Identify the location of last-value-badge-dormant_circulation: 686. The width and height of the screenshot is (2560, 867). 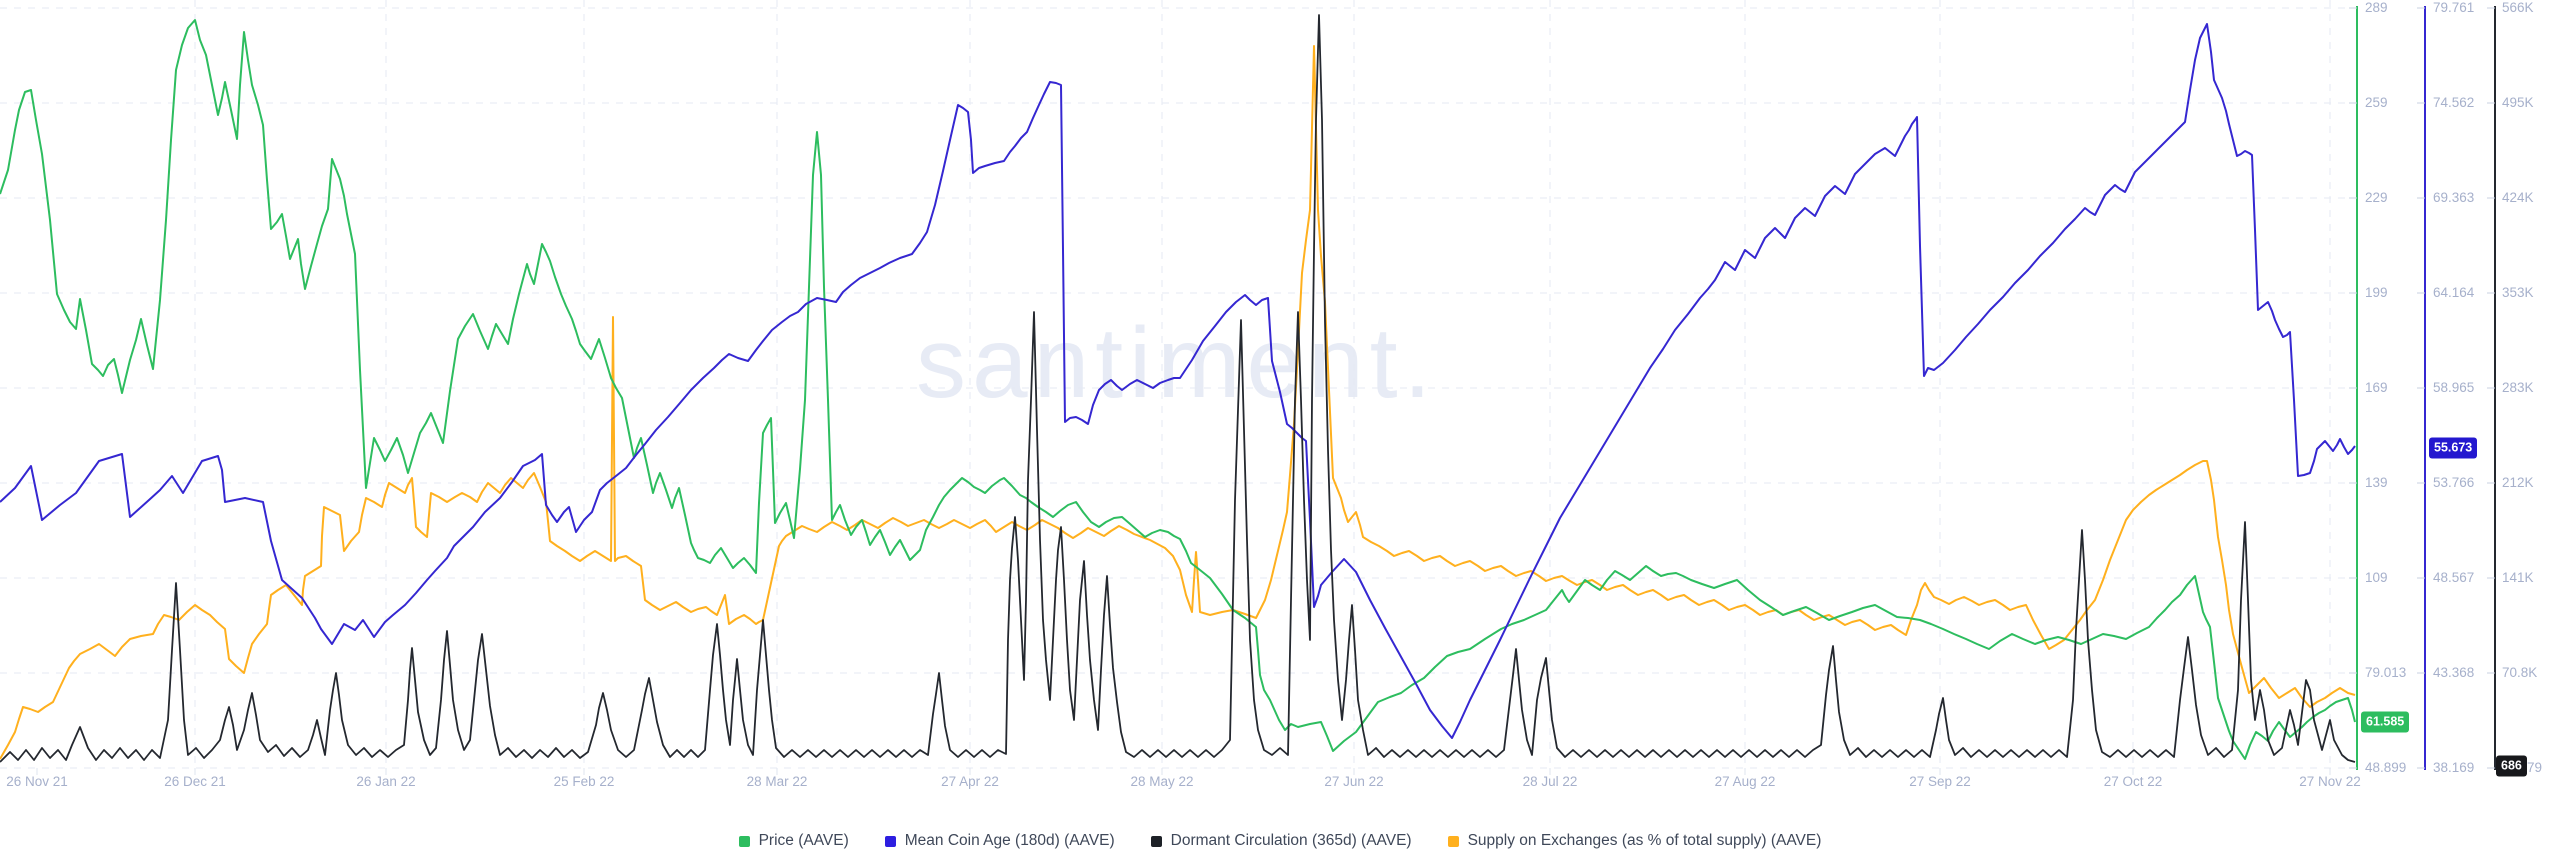
(2511, 766).